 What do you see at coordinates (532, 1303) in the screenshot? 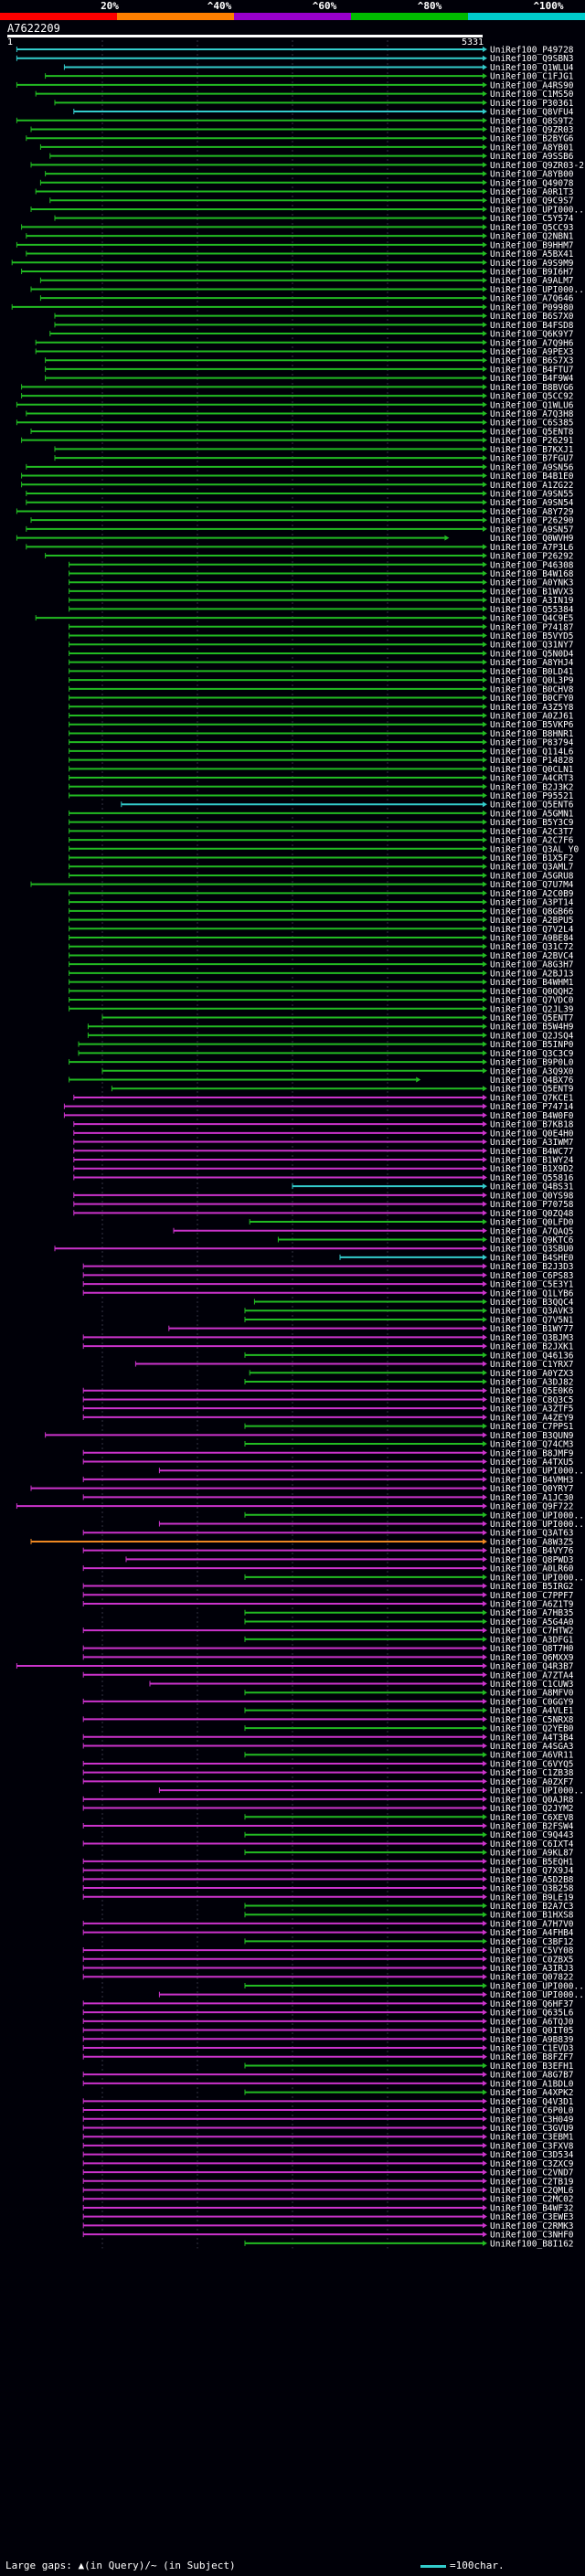
I see `hit-label: UniRef100_B3QQC4` at bounding box center [532, 1303].